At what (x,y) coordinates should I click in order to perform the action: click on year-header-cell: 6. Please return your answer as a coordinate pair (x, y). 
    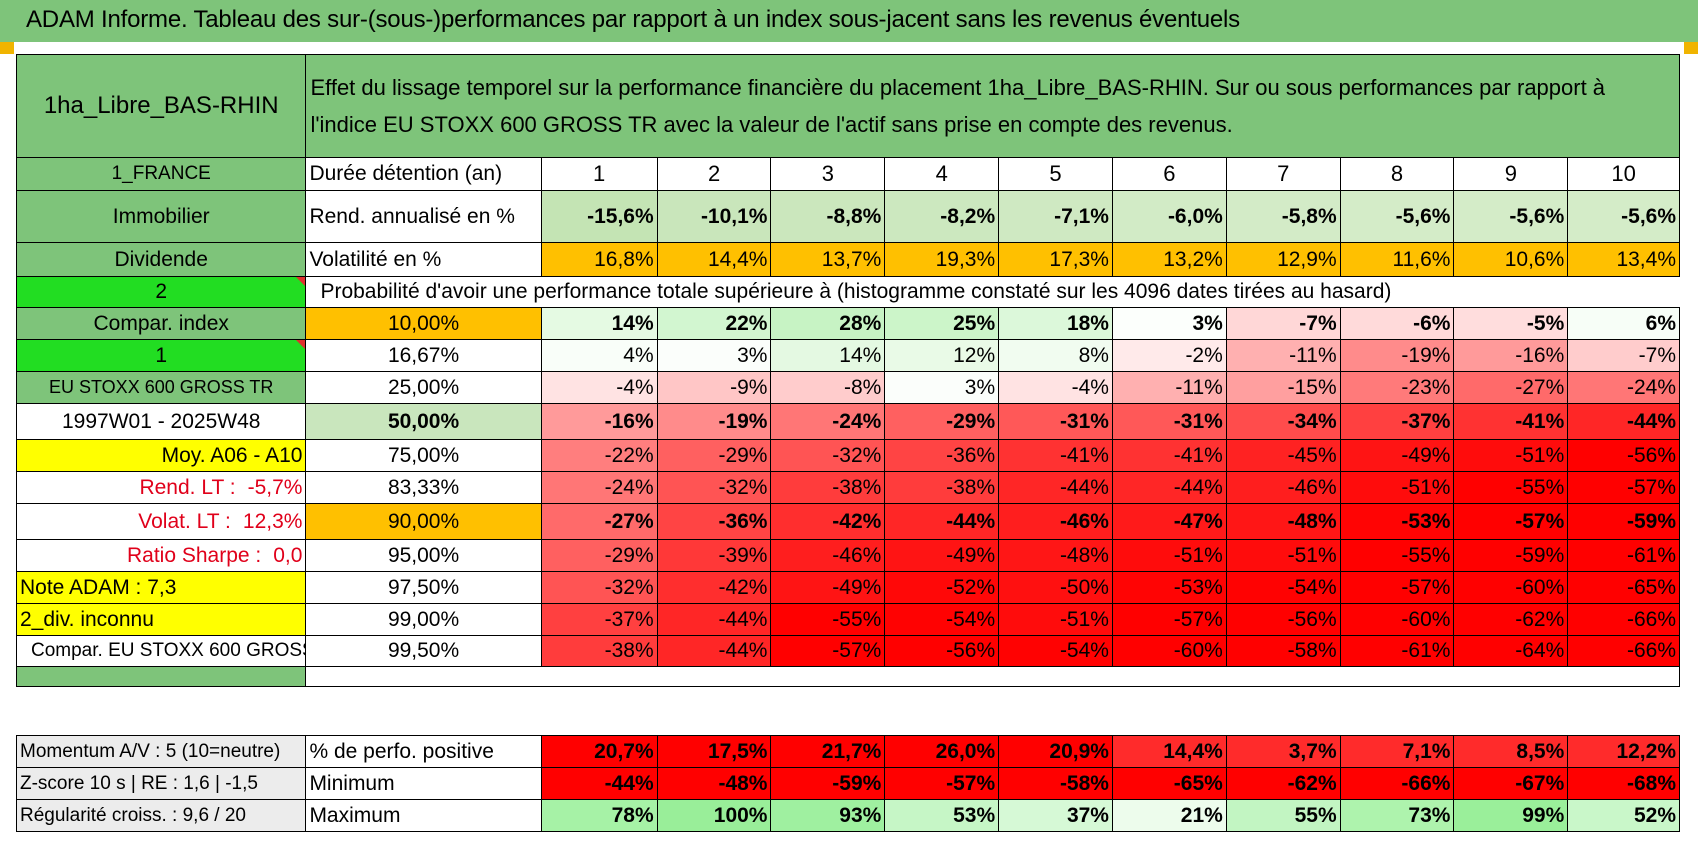
    Looking at the image, I should click on (1169, 174).